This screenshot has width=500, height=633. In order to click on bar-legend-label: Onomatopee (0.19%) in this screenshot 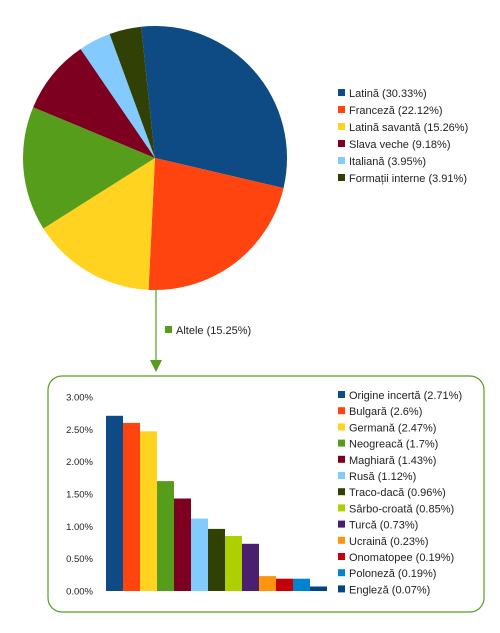, I will do `click(401, 558)`.